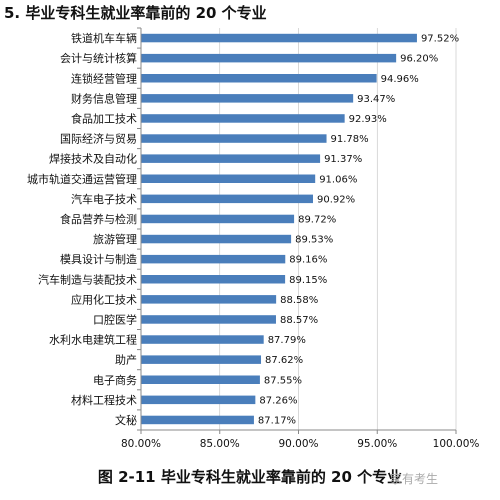  What do you see at coordinates (287, 340) in the screenshot?
I see `data-label: 87.79%` at bounding box center [287, 340].